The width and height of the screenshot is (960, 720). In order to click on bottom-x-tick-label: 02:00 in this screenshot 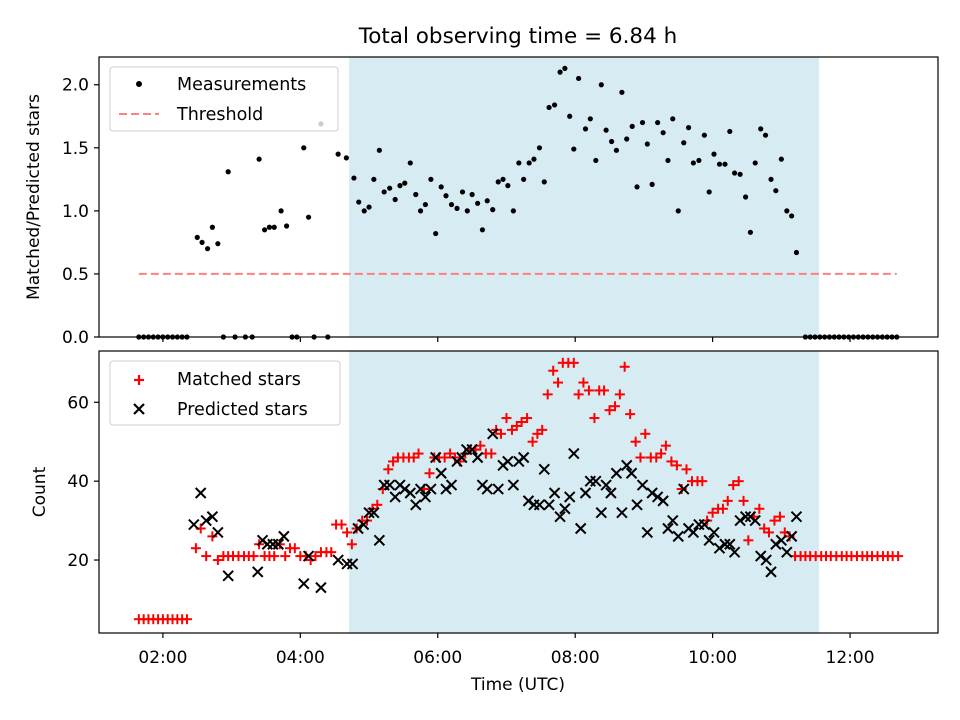, I will do `click(162, 658)`.